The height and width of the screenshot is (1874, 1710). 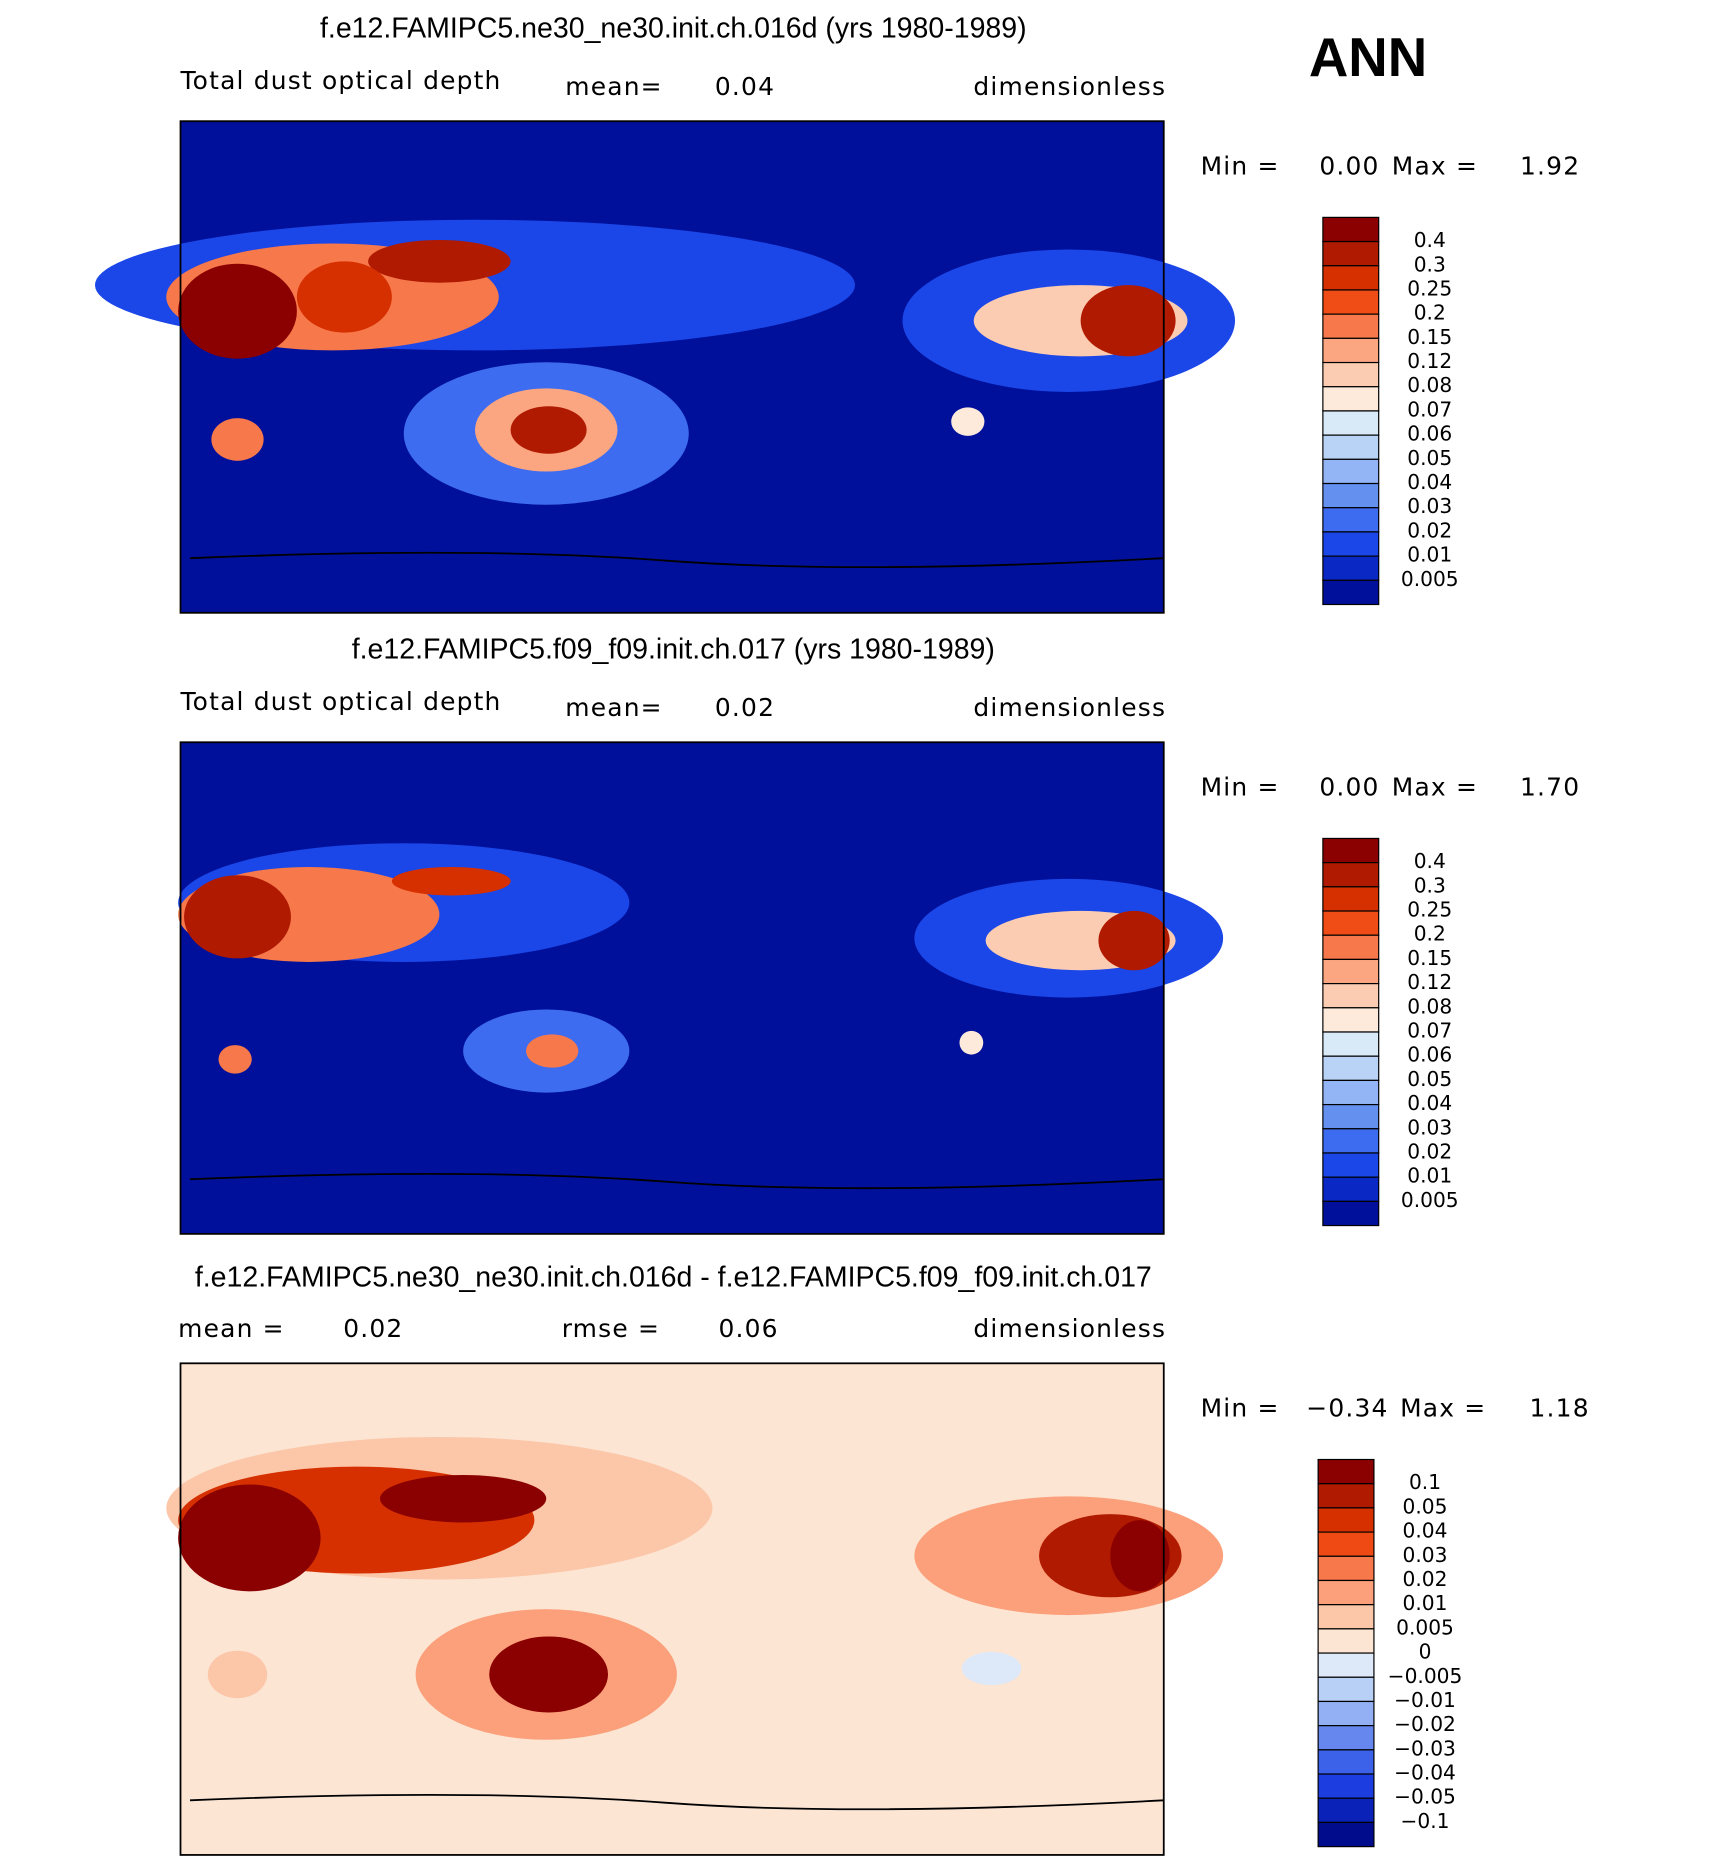 What do you see at coordinates (1425, 1821) in the screenshot?
I see `colorbar-label: −0.1` at bounding box center [1425, 1821].